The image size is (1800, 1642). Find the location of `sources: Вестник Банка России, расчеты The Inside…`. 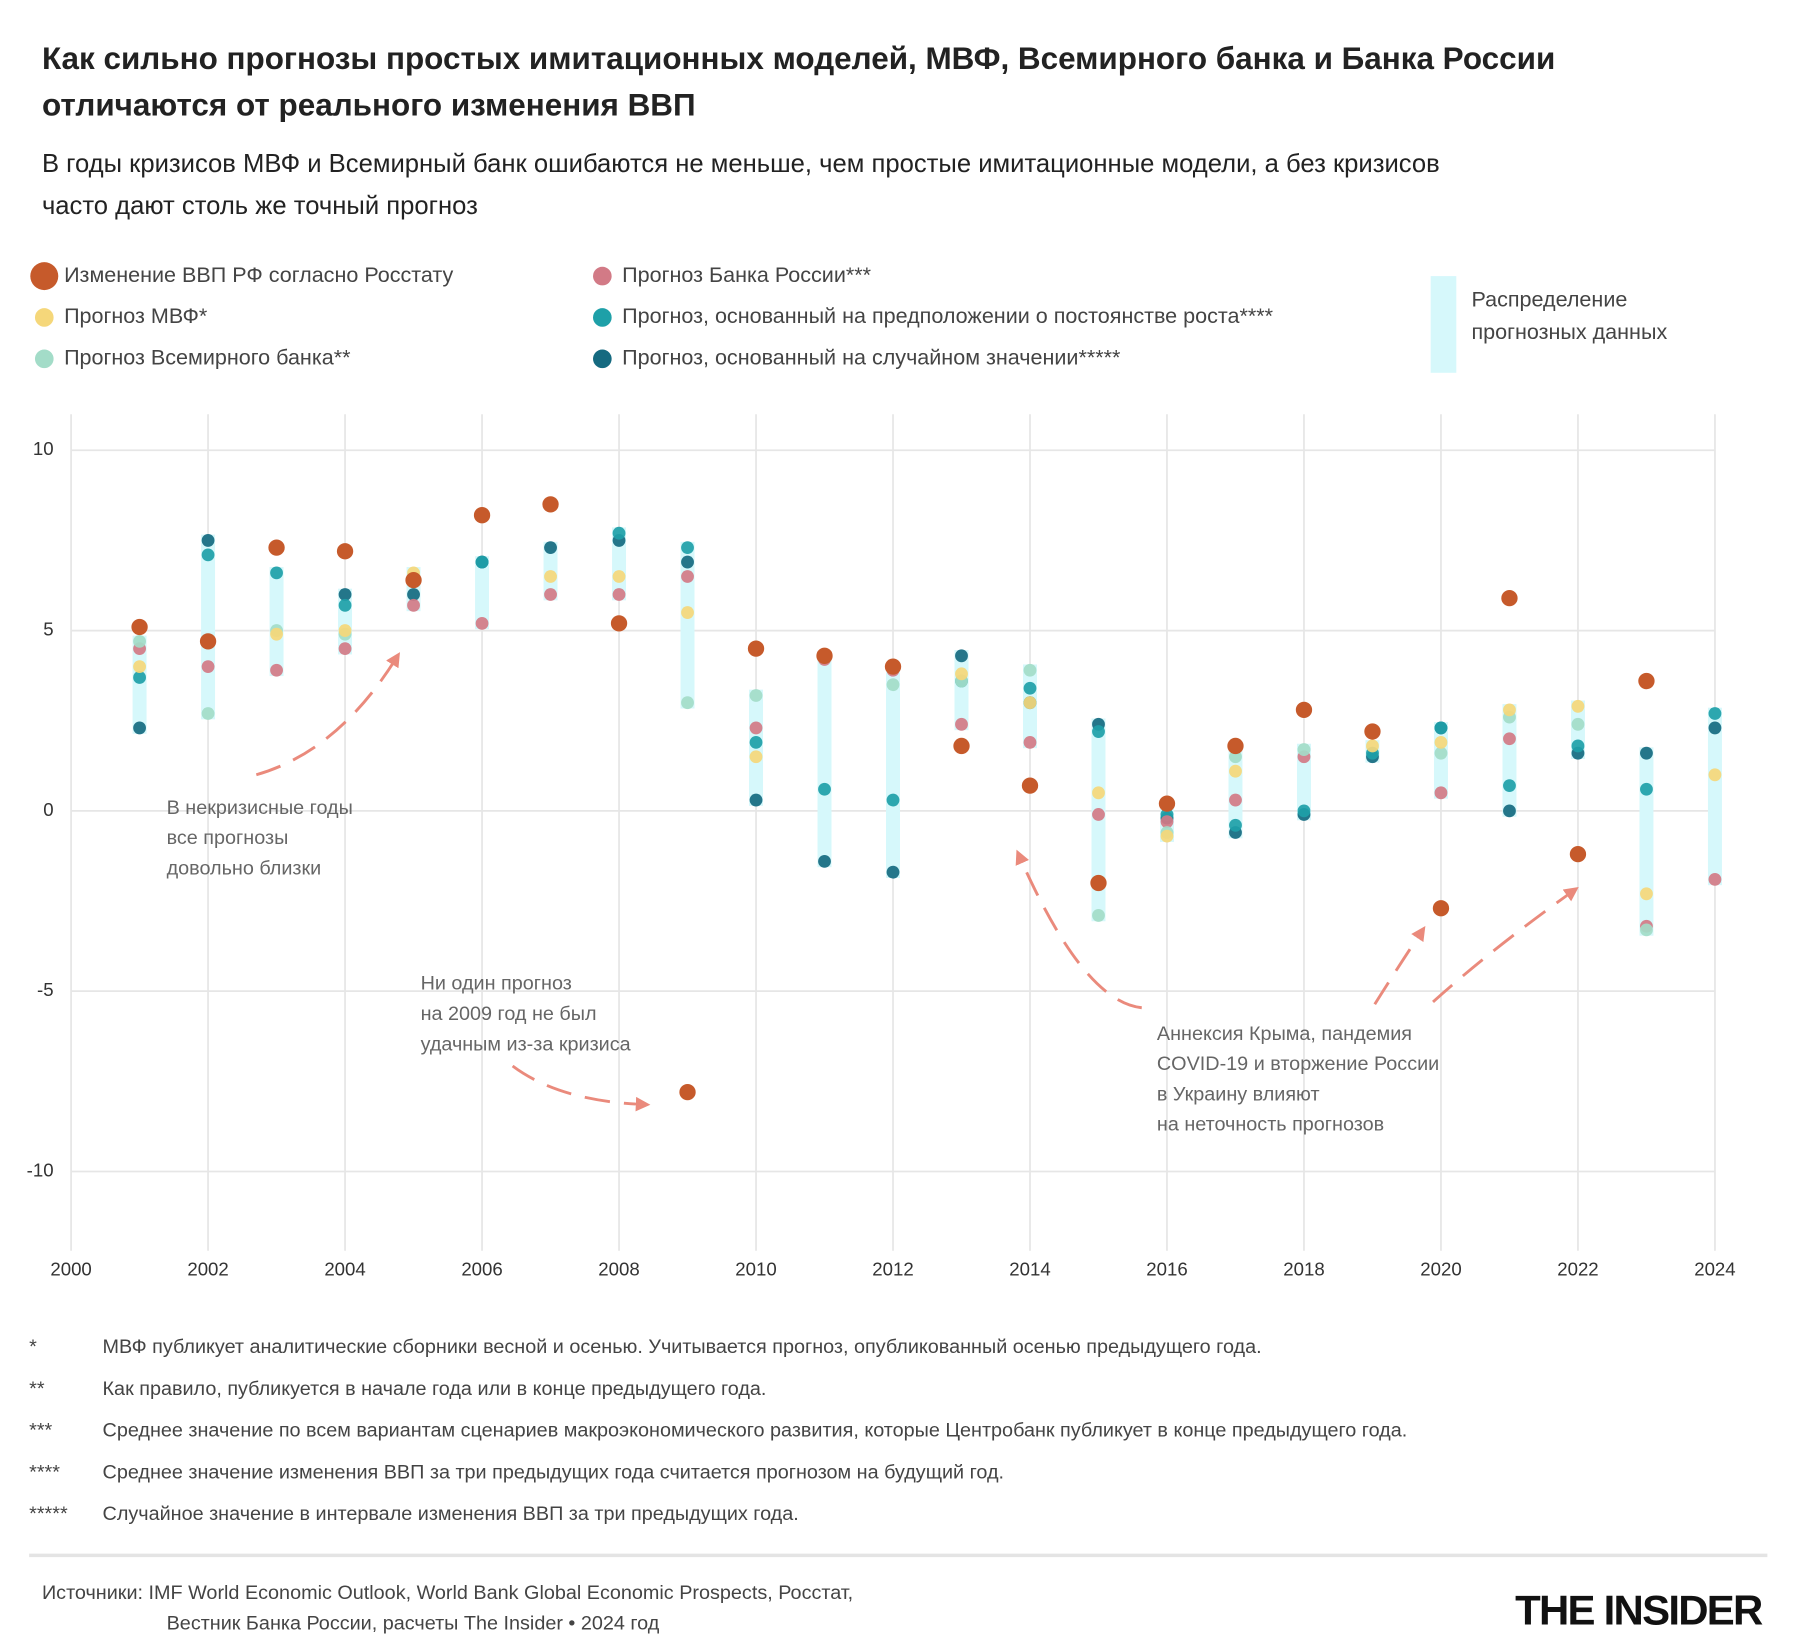

sources: Вестник Банка России, расчеты The Inside… is located at coordinates (413, 1623).